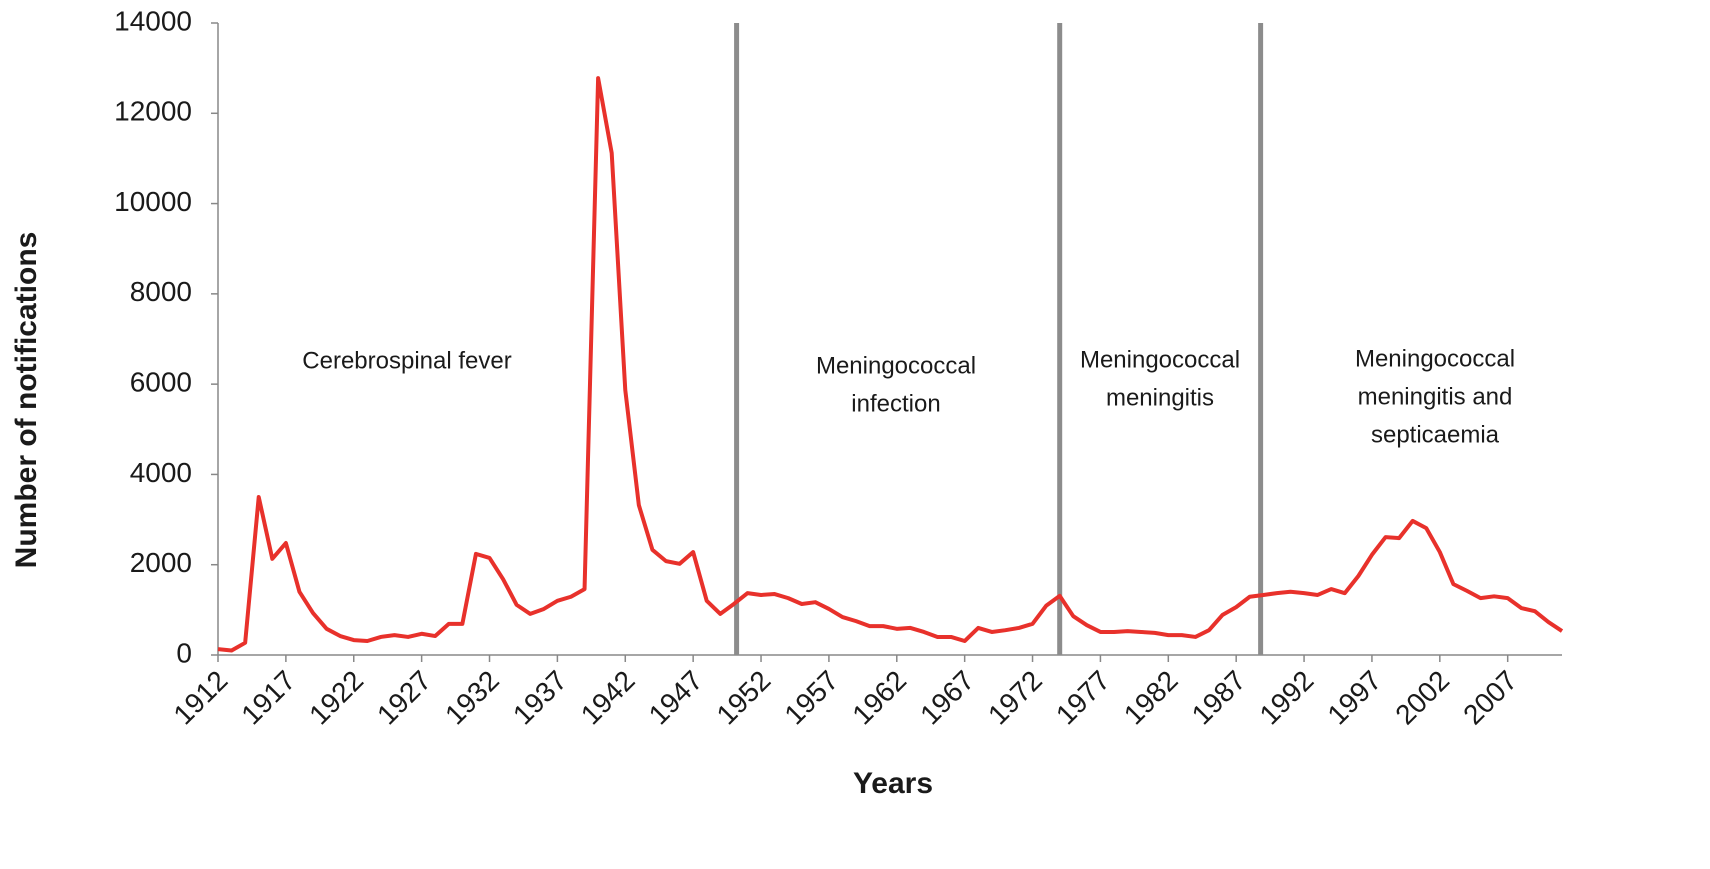 This screenshot has width=1710, height=869. I want to click on x-tick-label: 1962, so click(879, 698).